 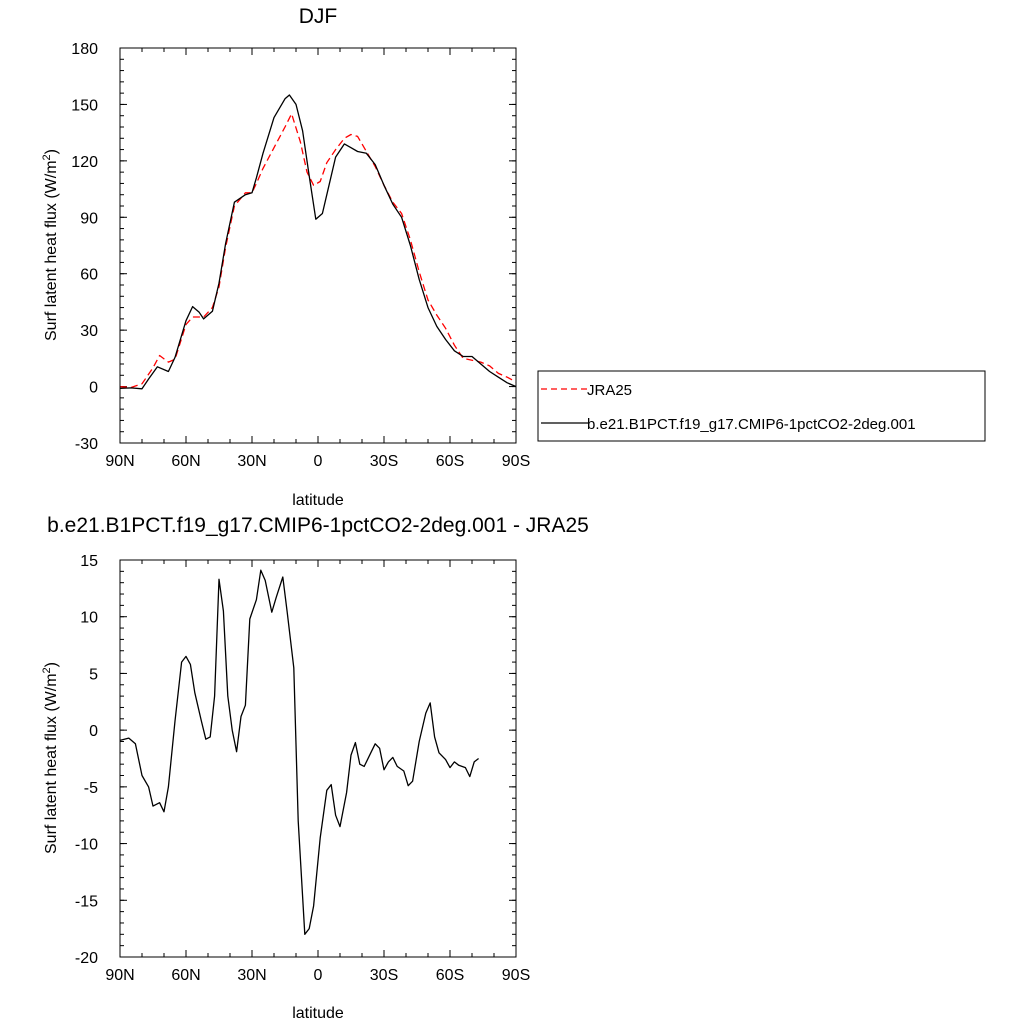 I want to click on top-y-tick-label: 120, so click(x=84, y=162).